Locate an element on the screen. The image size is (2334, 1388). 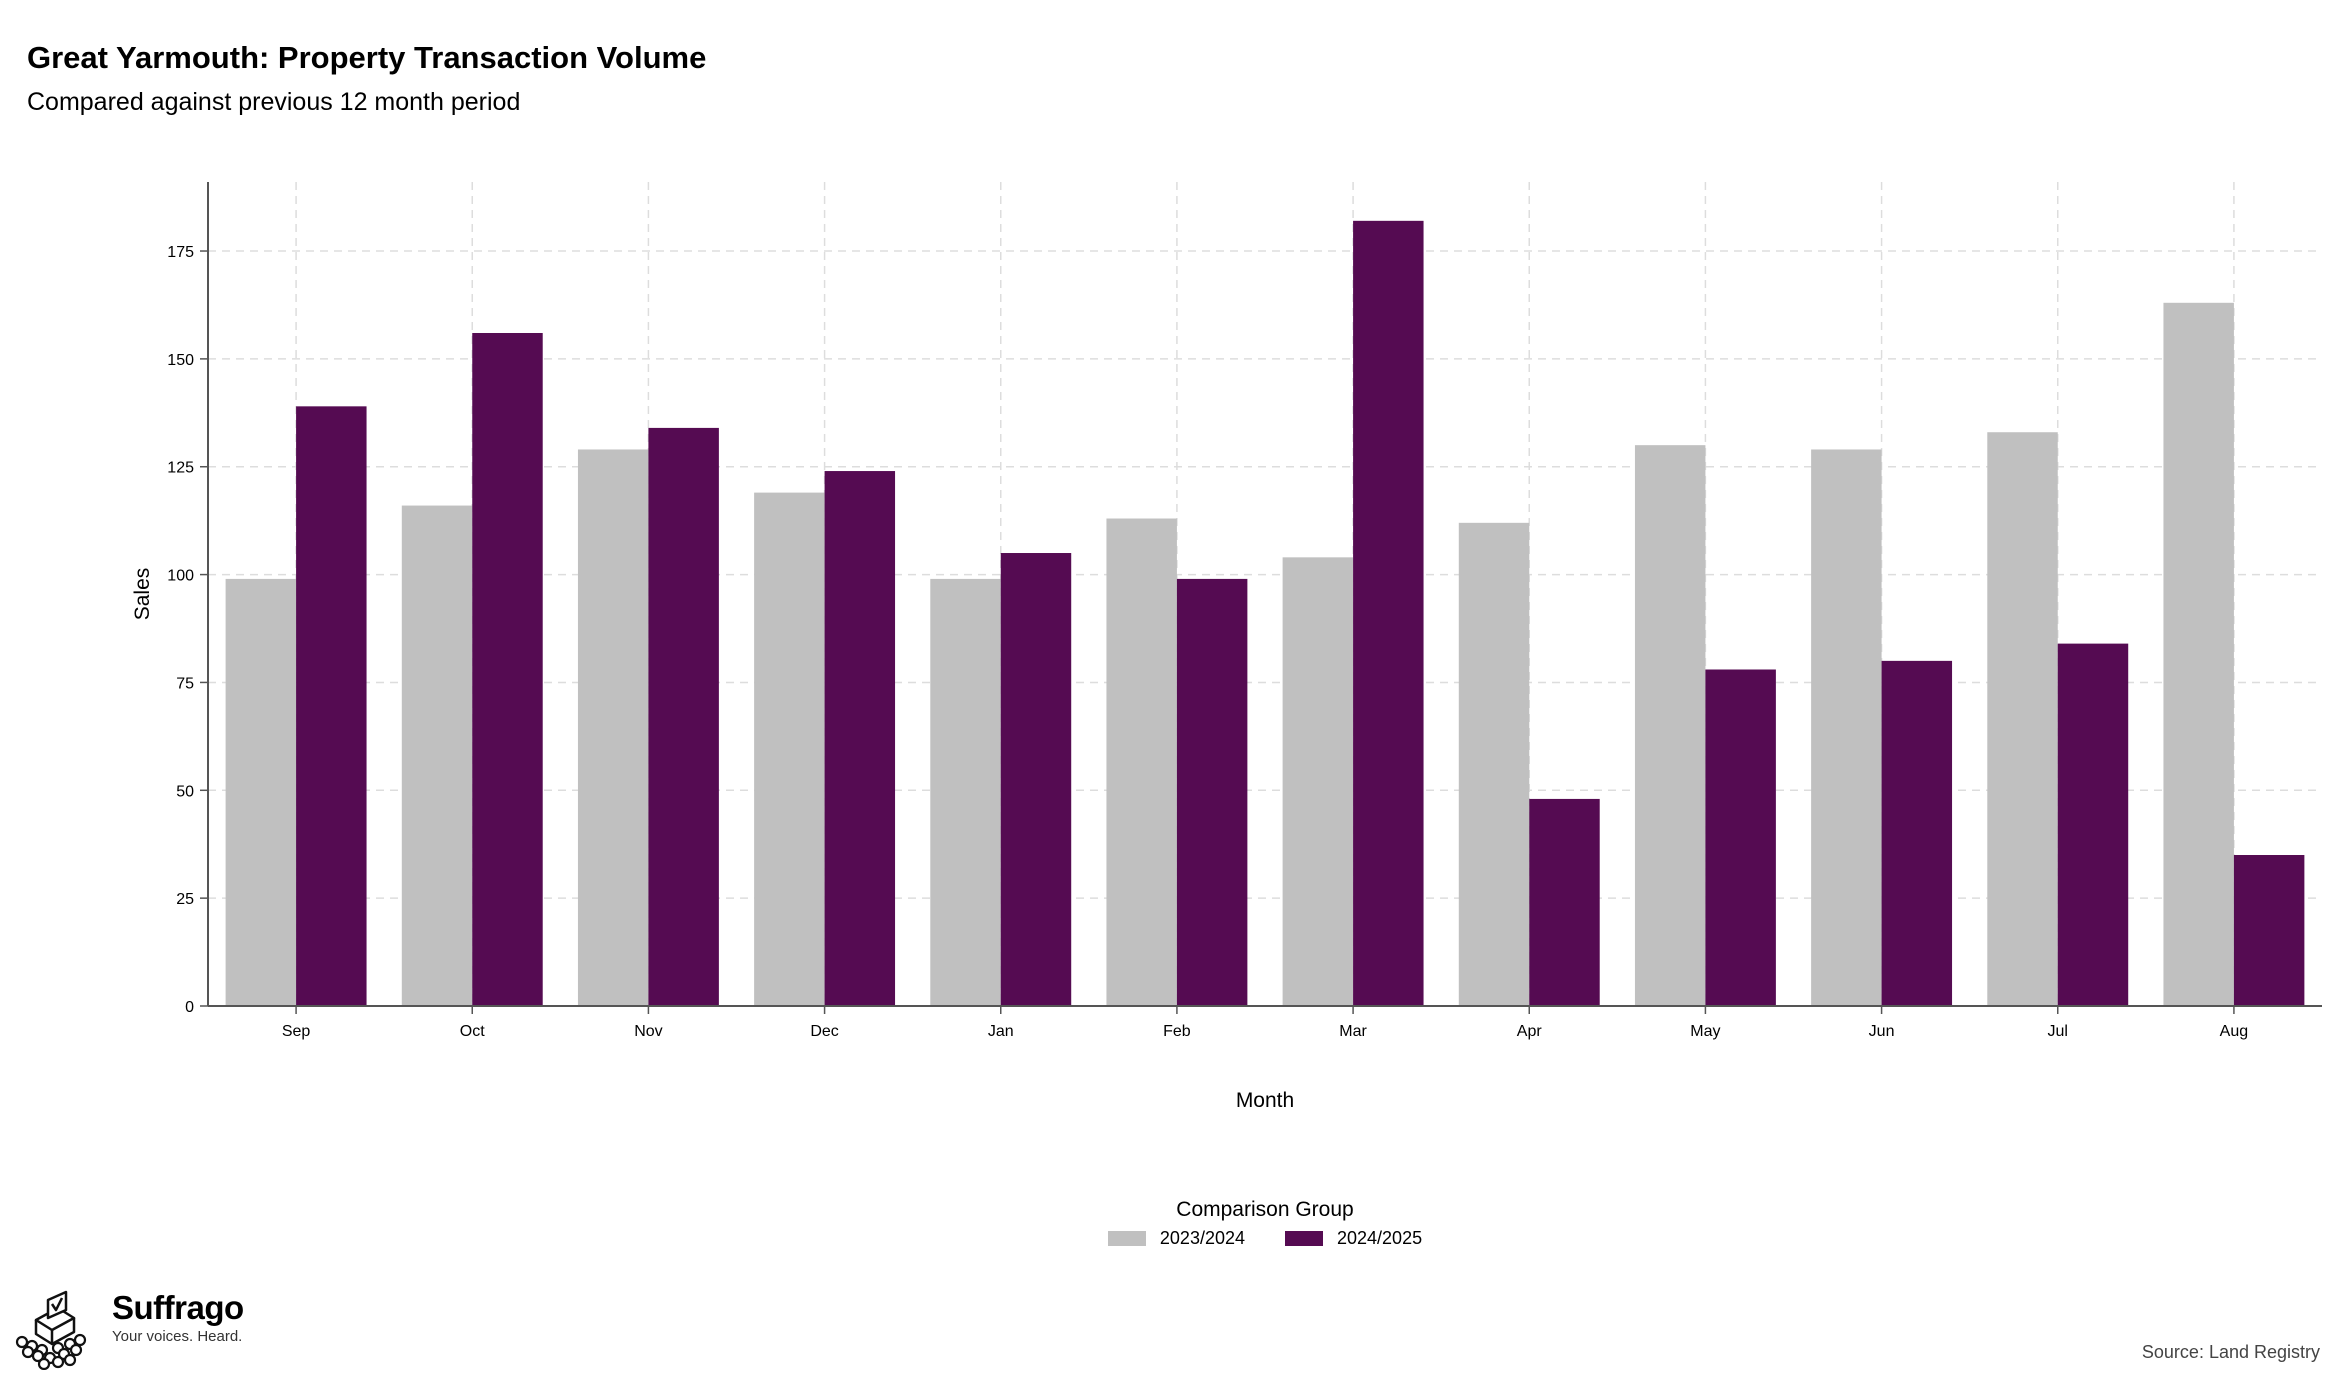
x-tick-label: Mar is located at coordinates (1353, 1031).